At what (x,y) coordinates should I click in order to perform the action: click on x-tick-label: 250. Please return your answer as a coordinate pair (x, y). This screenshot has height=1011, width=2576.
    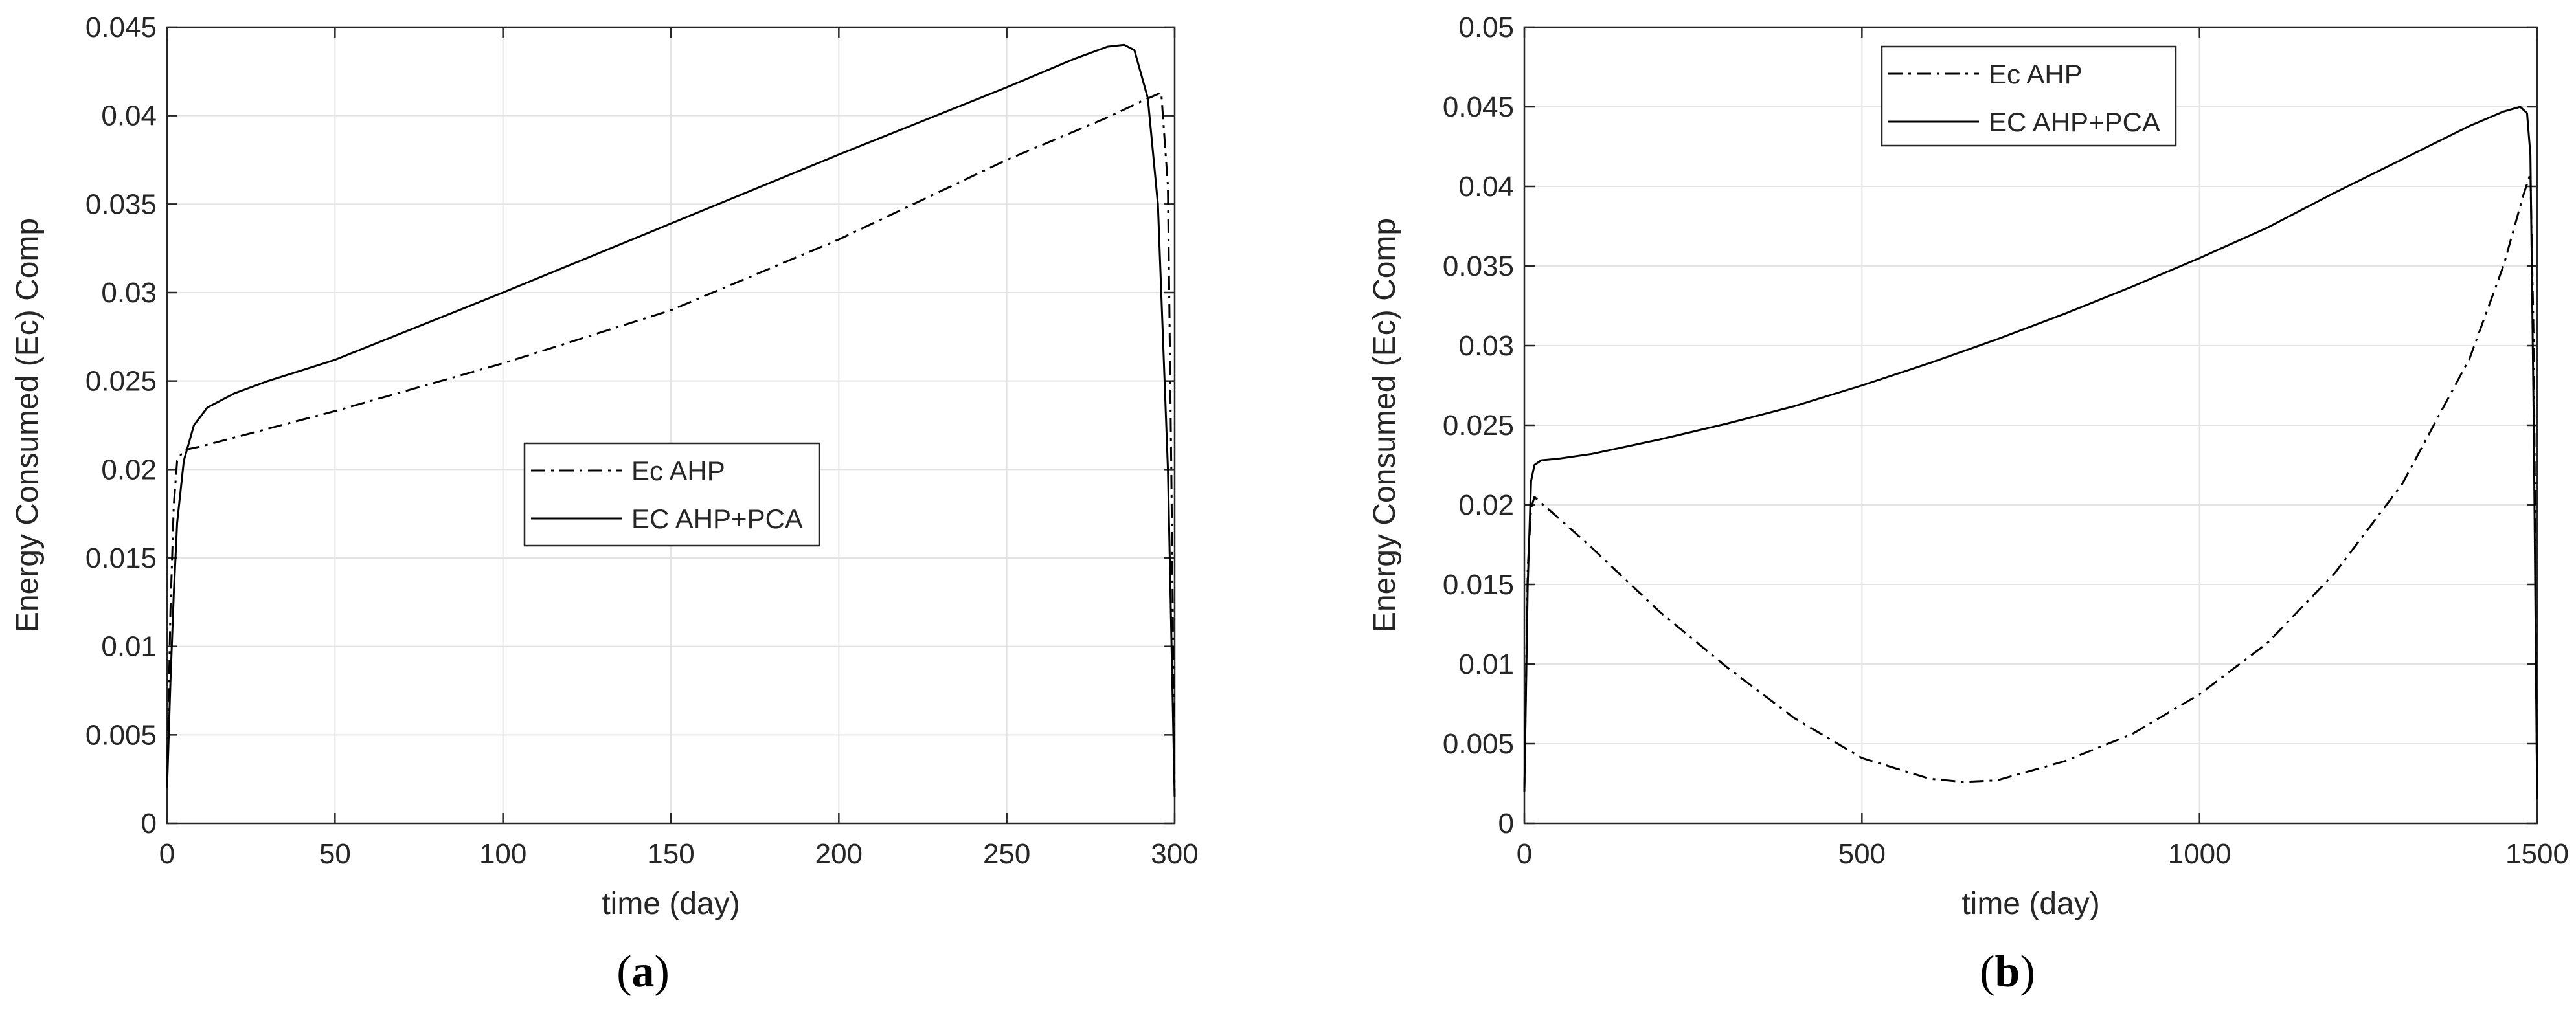
    Looking at the image, I should click on (1006, 854).